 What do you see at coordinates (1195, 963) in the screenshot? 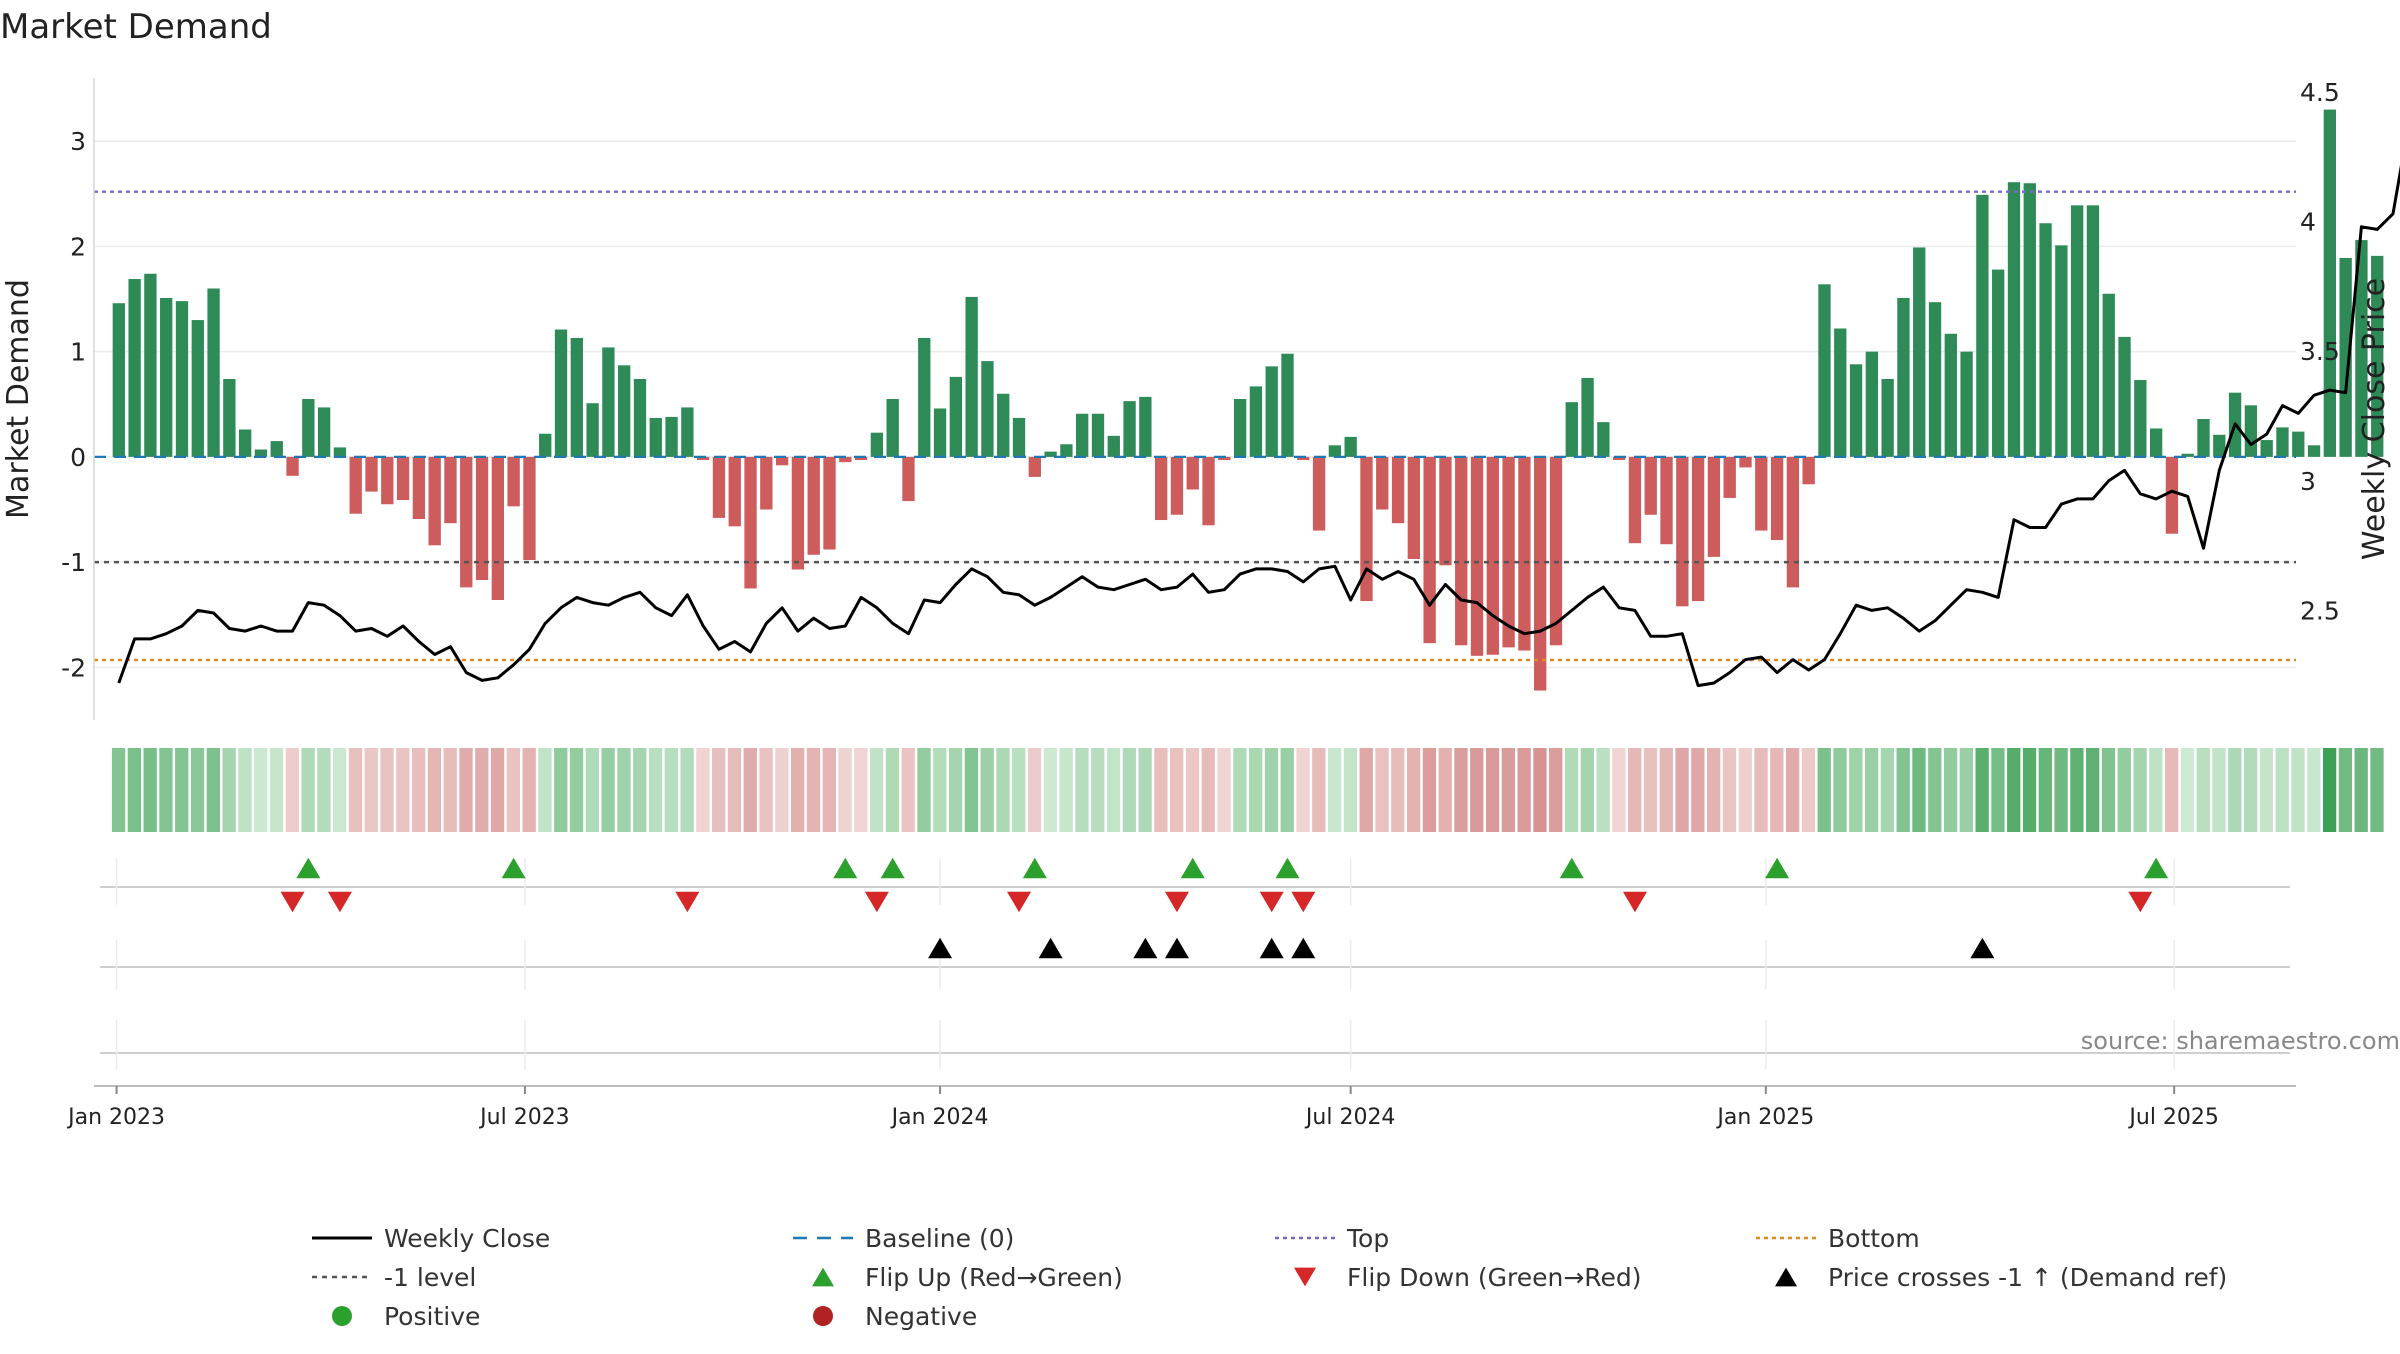
I see `event-markers` at bounding box center [1195, 963].